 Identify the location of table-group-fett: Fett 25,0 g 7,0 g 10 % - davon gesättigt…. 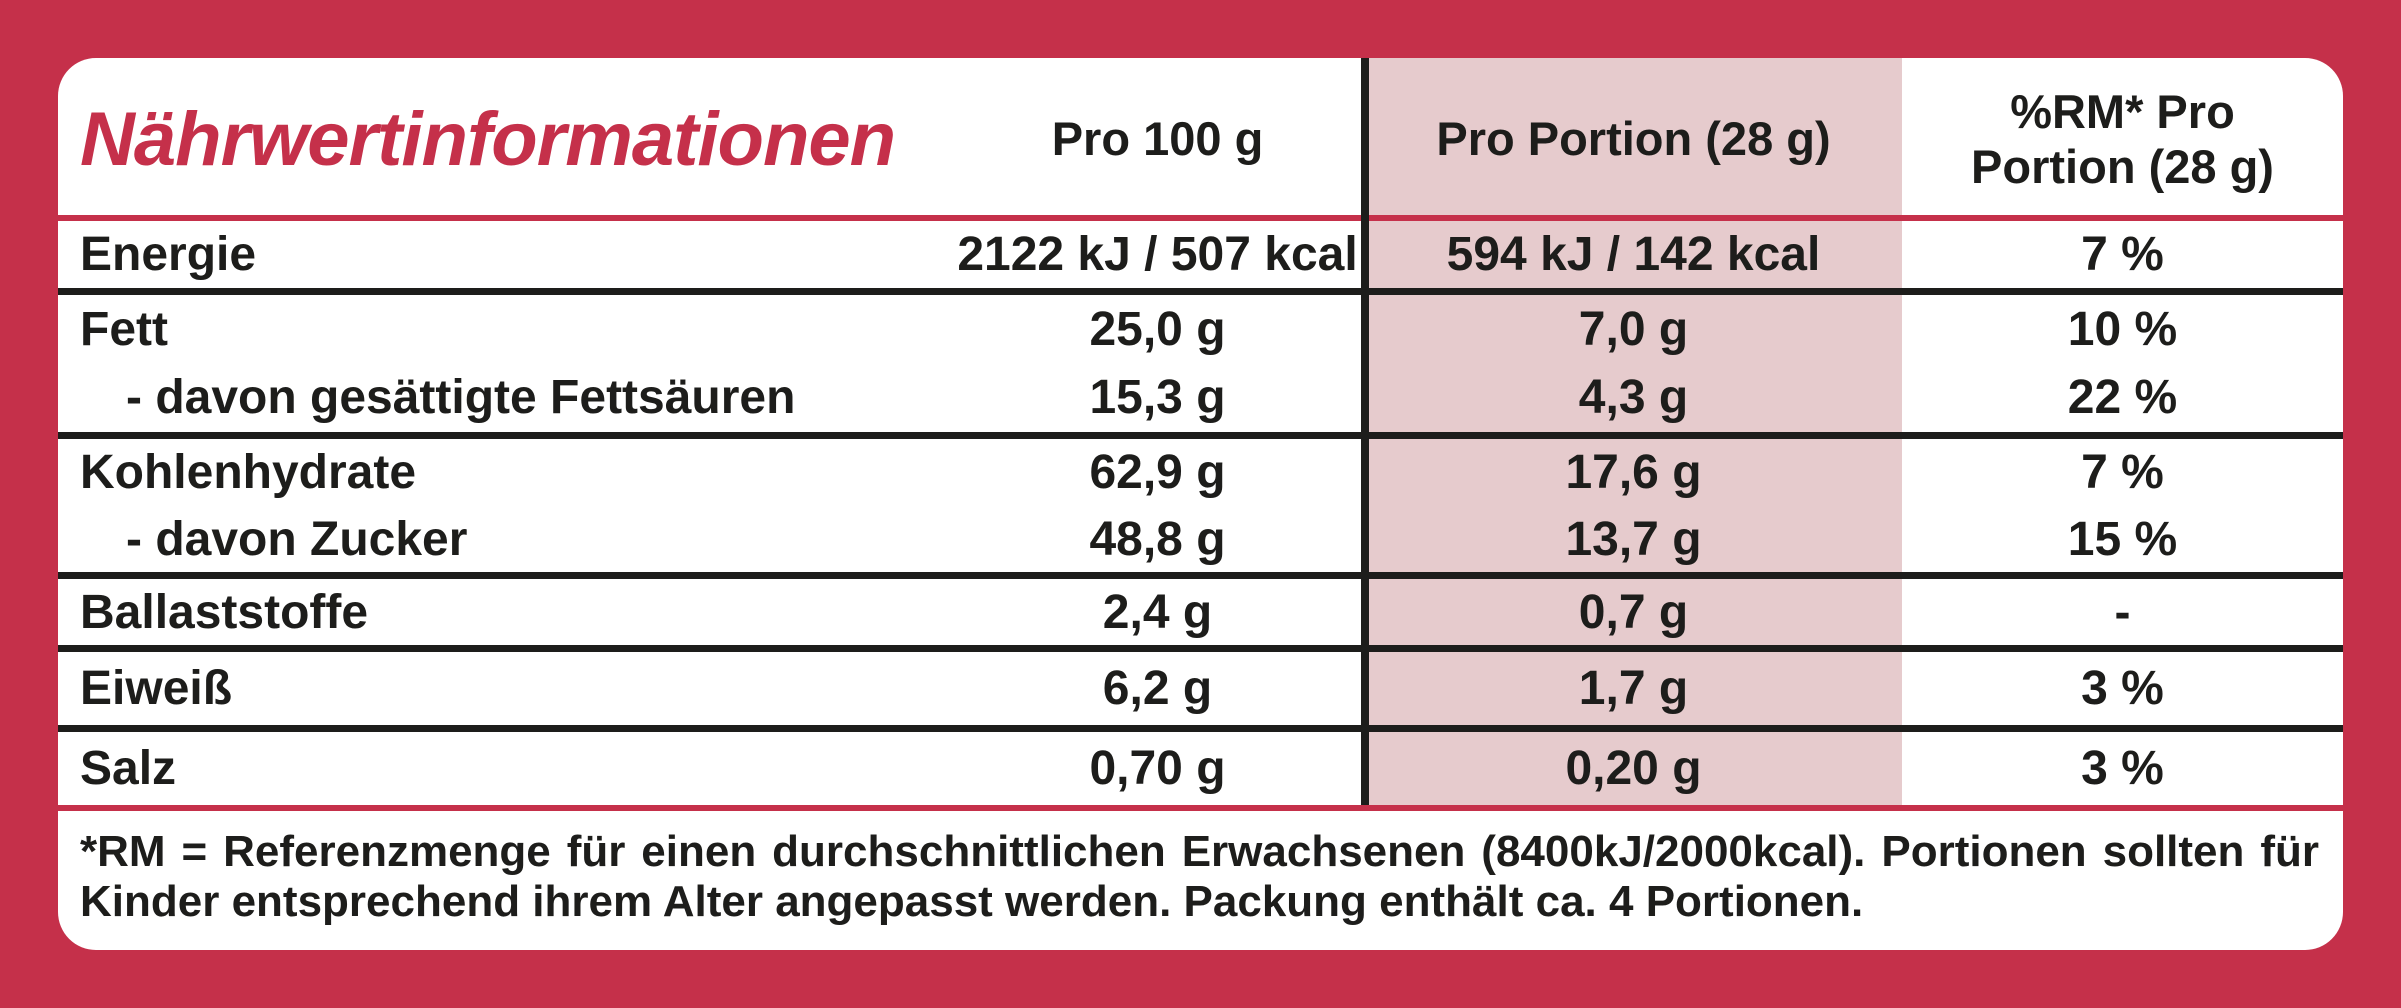
(1200, 363).